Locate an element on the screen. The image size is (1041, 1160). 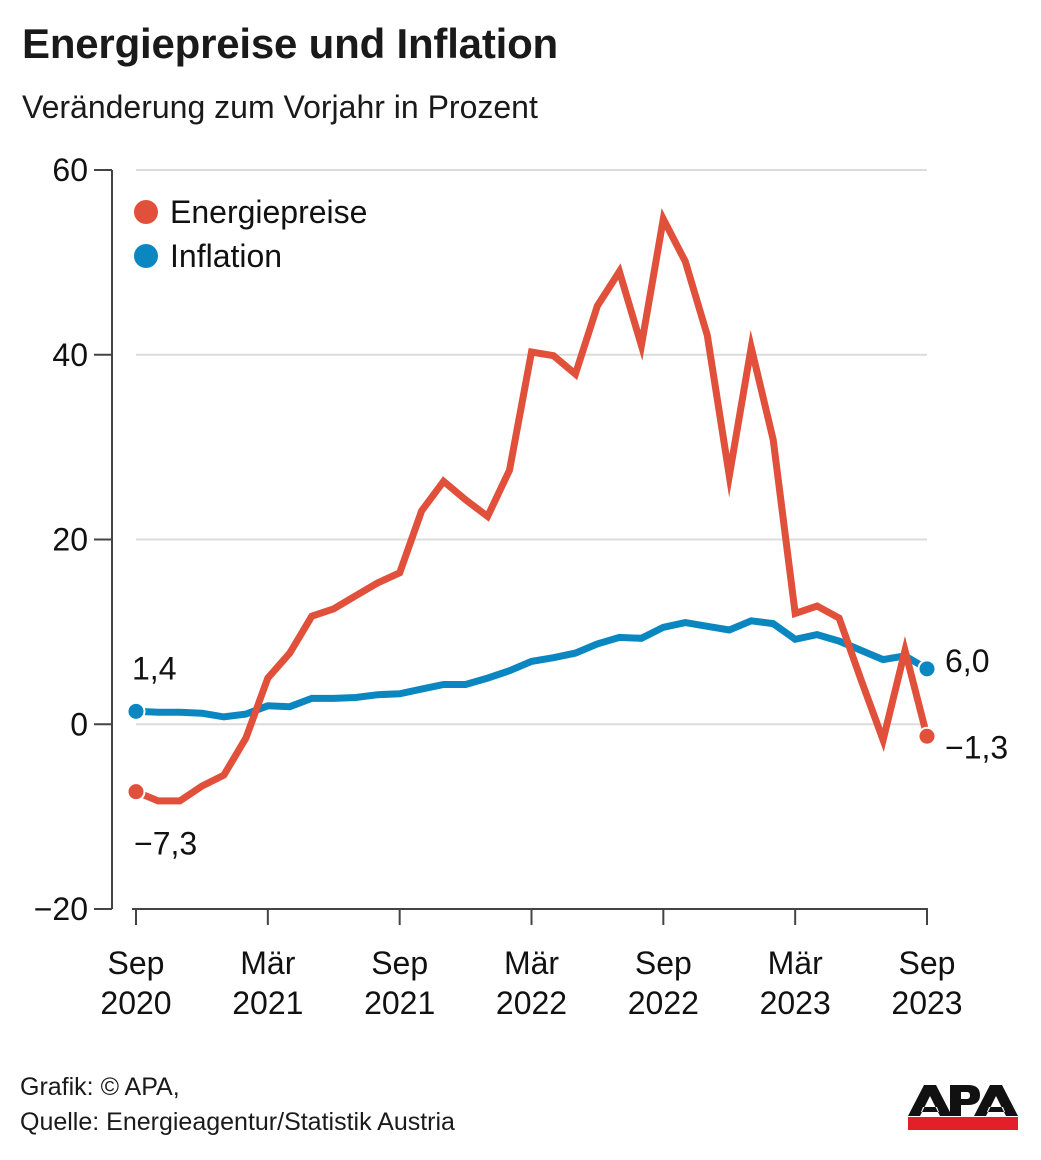
logo-letter-a2 is located at coordinates (996, 1100).